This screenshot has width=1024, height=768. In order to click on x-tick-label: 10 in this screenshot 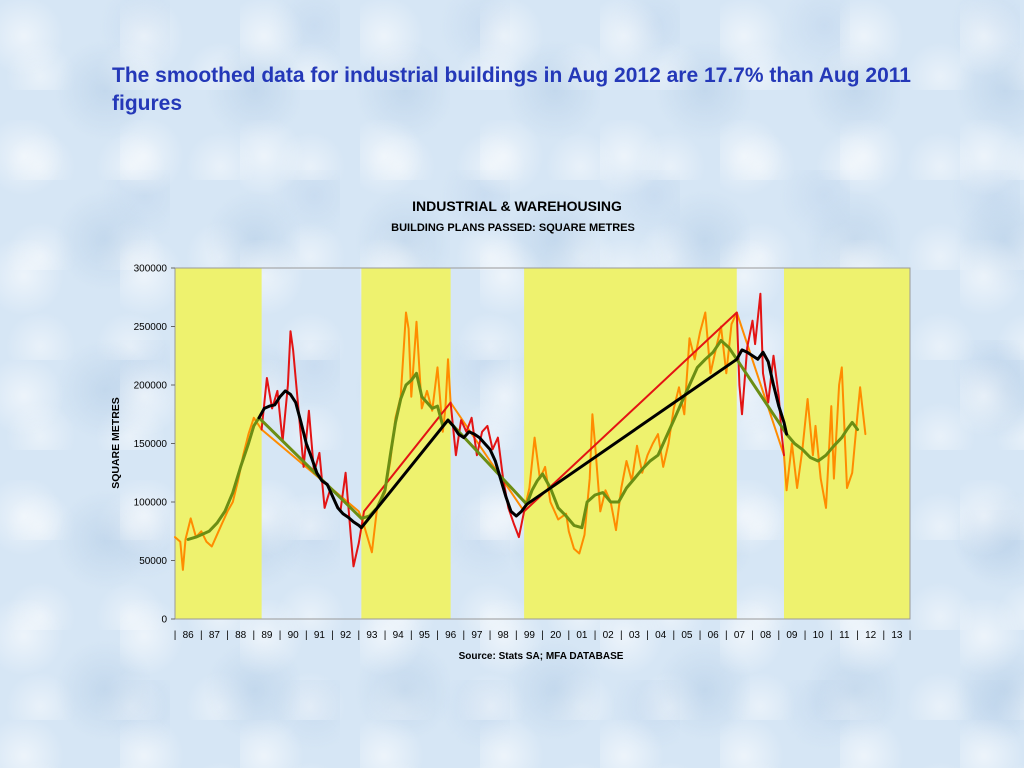, I will do `click(819, 635)`.